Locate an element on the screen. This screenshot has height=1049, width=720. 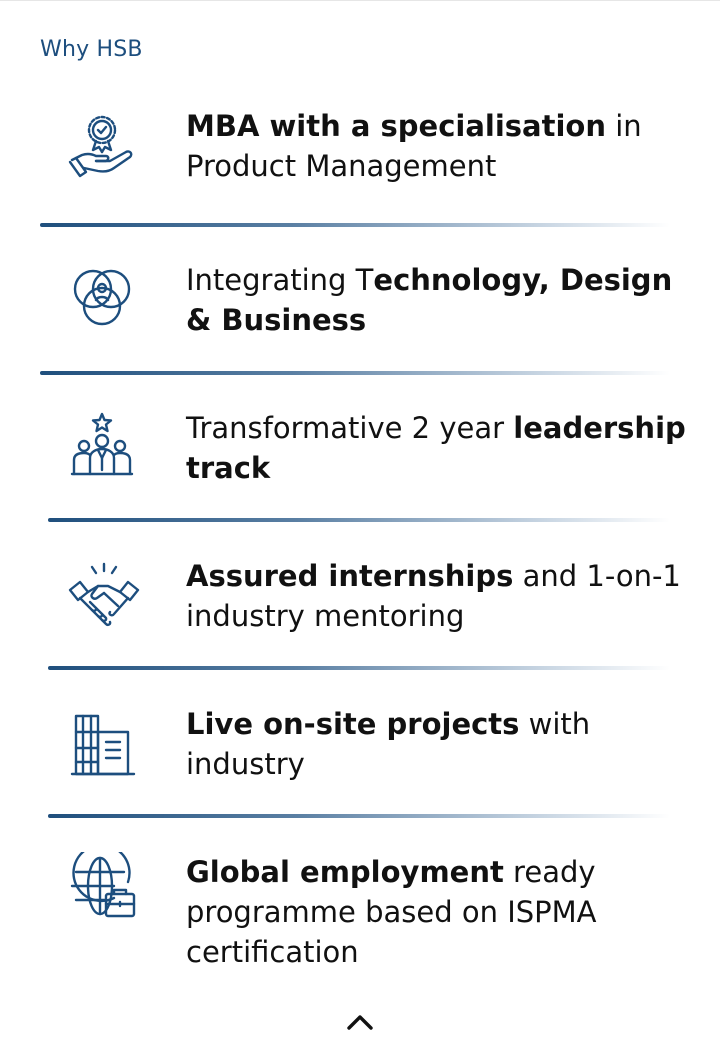
feature-highlight: echnology, Design & Business is located at coordinates (429, 300).